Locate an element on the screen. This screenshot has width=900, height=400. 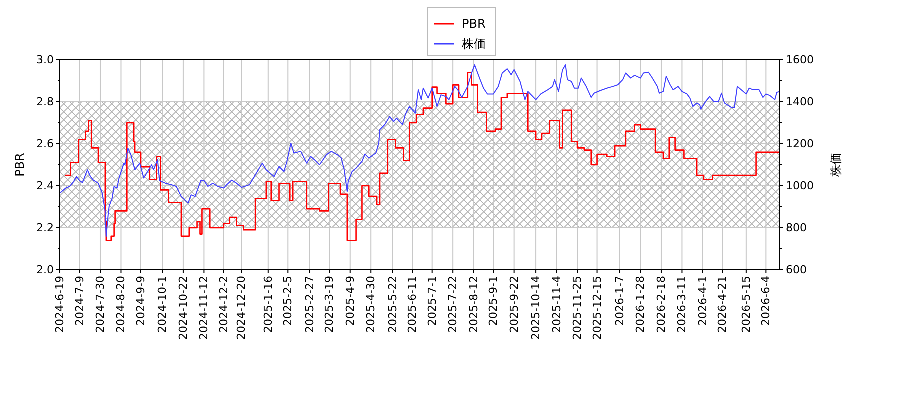
x-tick-label: 2026-3-11 is located at coordinates (682, 304).